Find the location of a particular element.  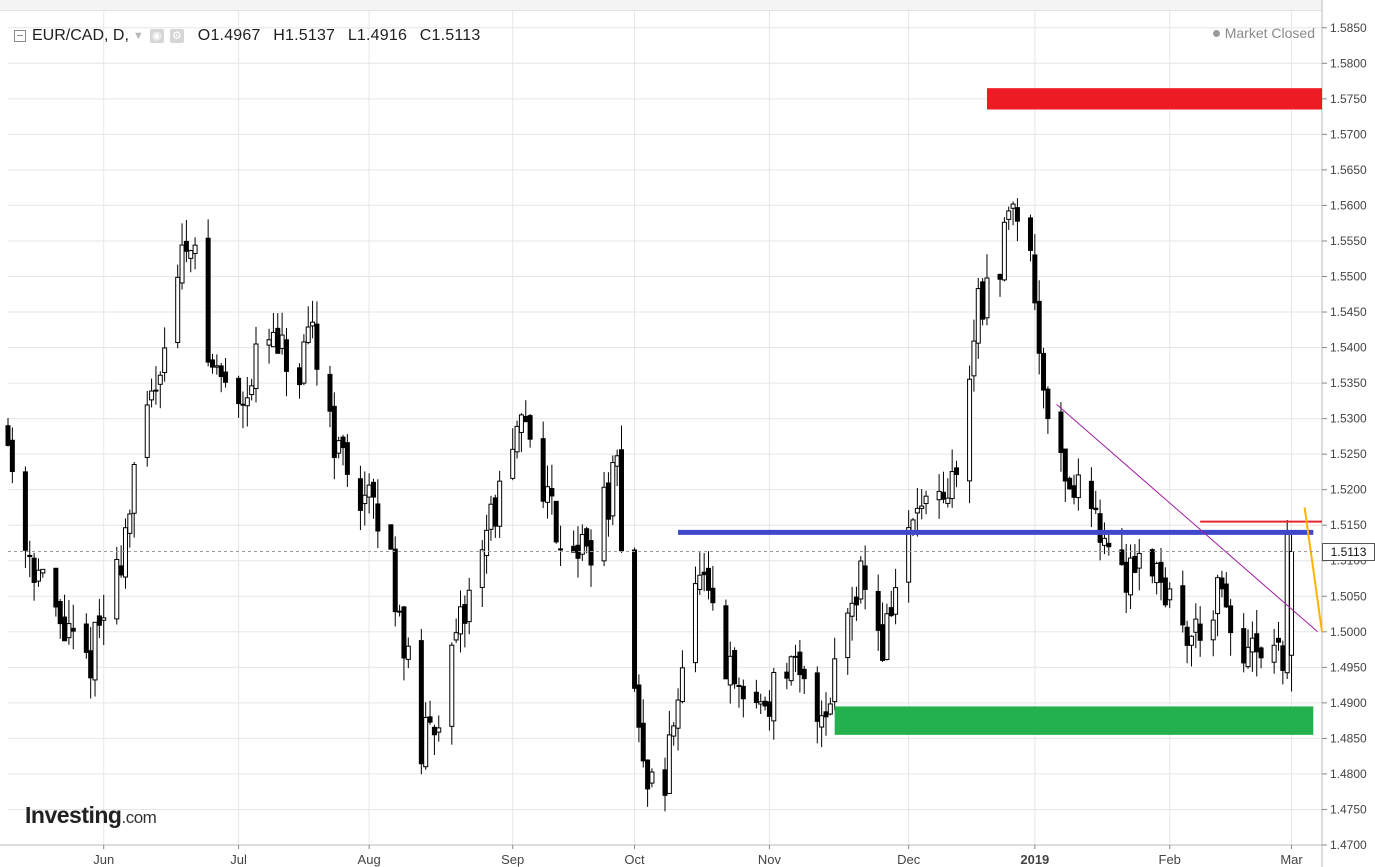

symbol-label: EUR/CAD, D, is located at coordinates (80, 35).